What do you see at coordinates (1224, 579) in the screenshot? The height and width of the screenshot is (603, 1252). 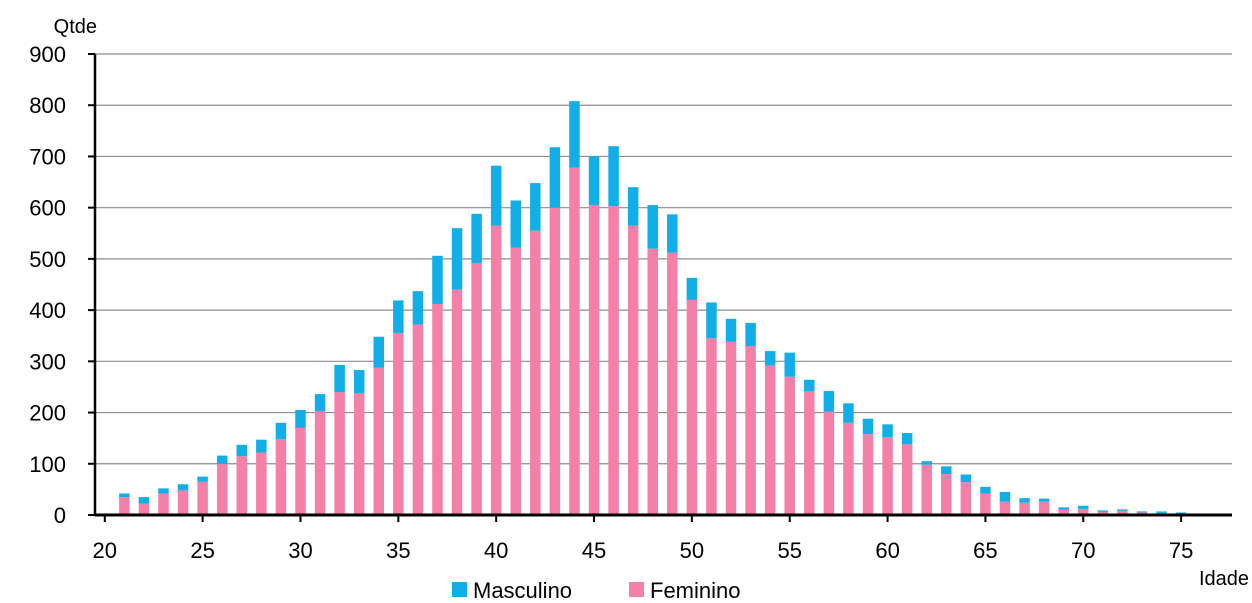 I see `x-axis-title: Idade` at bounding box center [1224, 579].